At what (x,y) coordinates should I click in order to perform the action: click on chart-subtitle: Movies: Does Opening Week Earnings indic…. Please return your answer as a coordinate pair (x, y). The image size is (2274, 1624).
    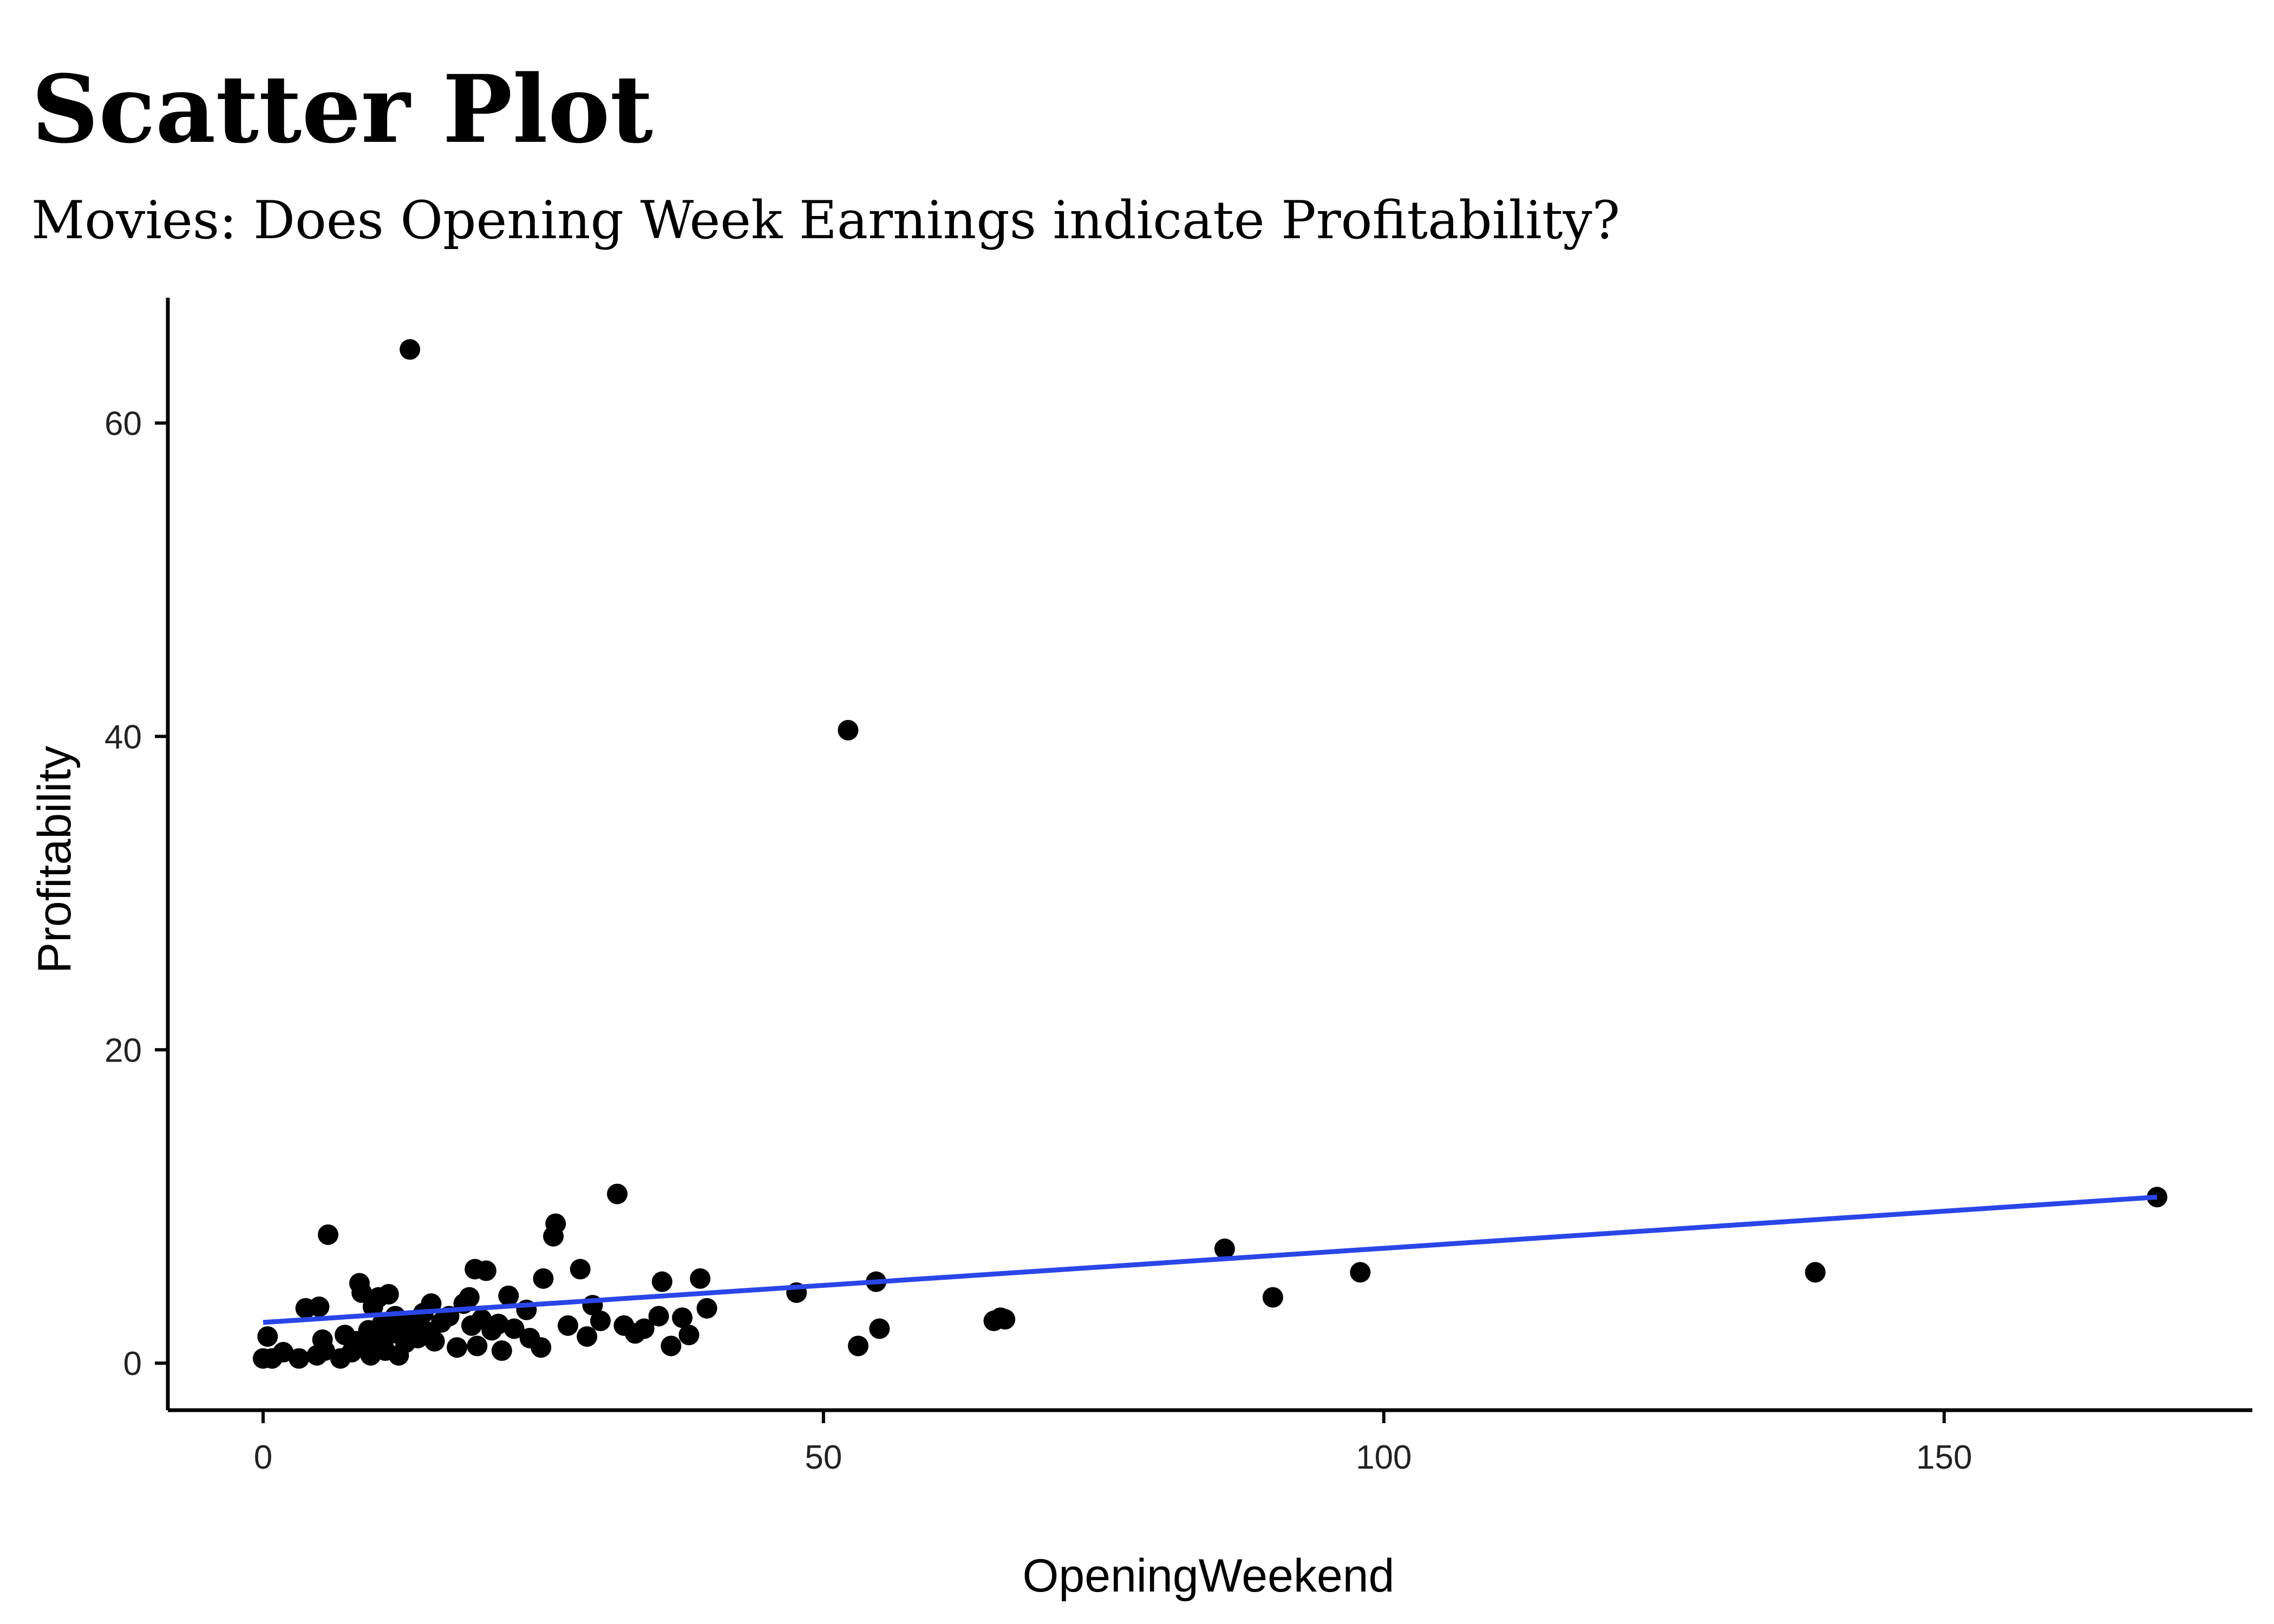
    Looking at the image, I should click on (826, 220).